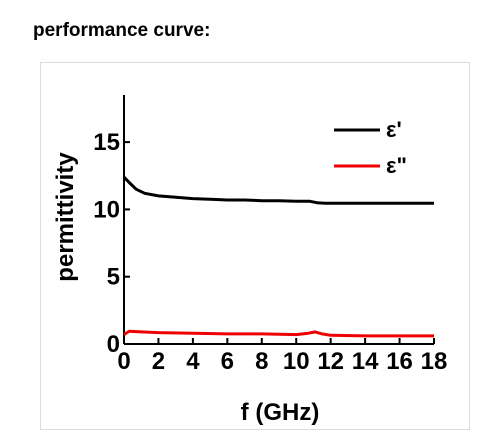  I want to click on x-tick-label: 8, so click(261, 361).